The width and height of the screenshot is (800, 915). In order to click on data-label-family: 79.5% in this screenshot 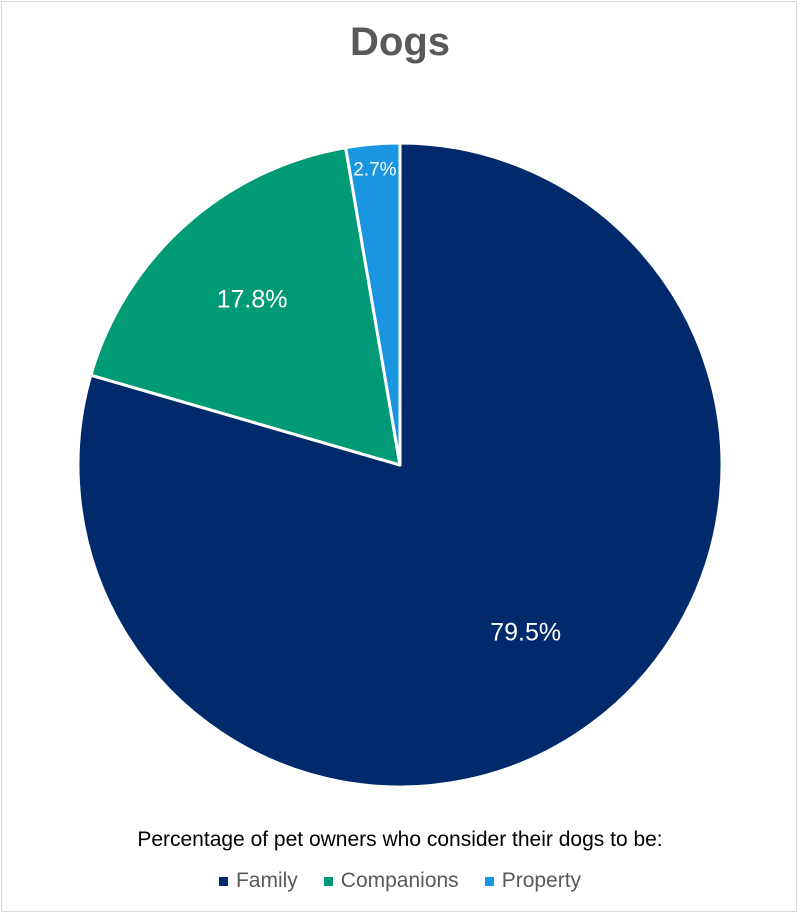, I will do `click(525, 632)`.